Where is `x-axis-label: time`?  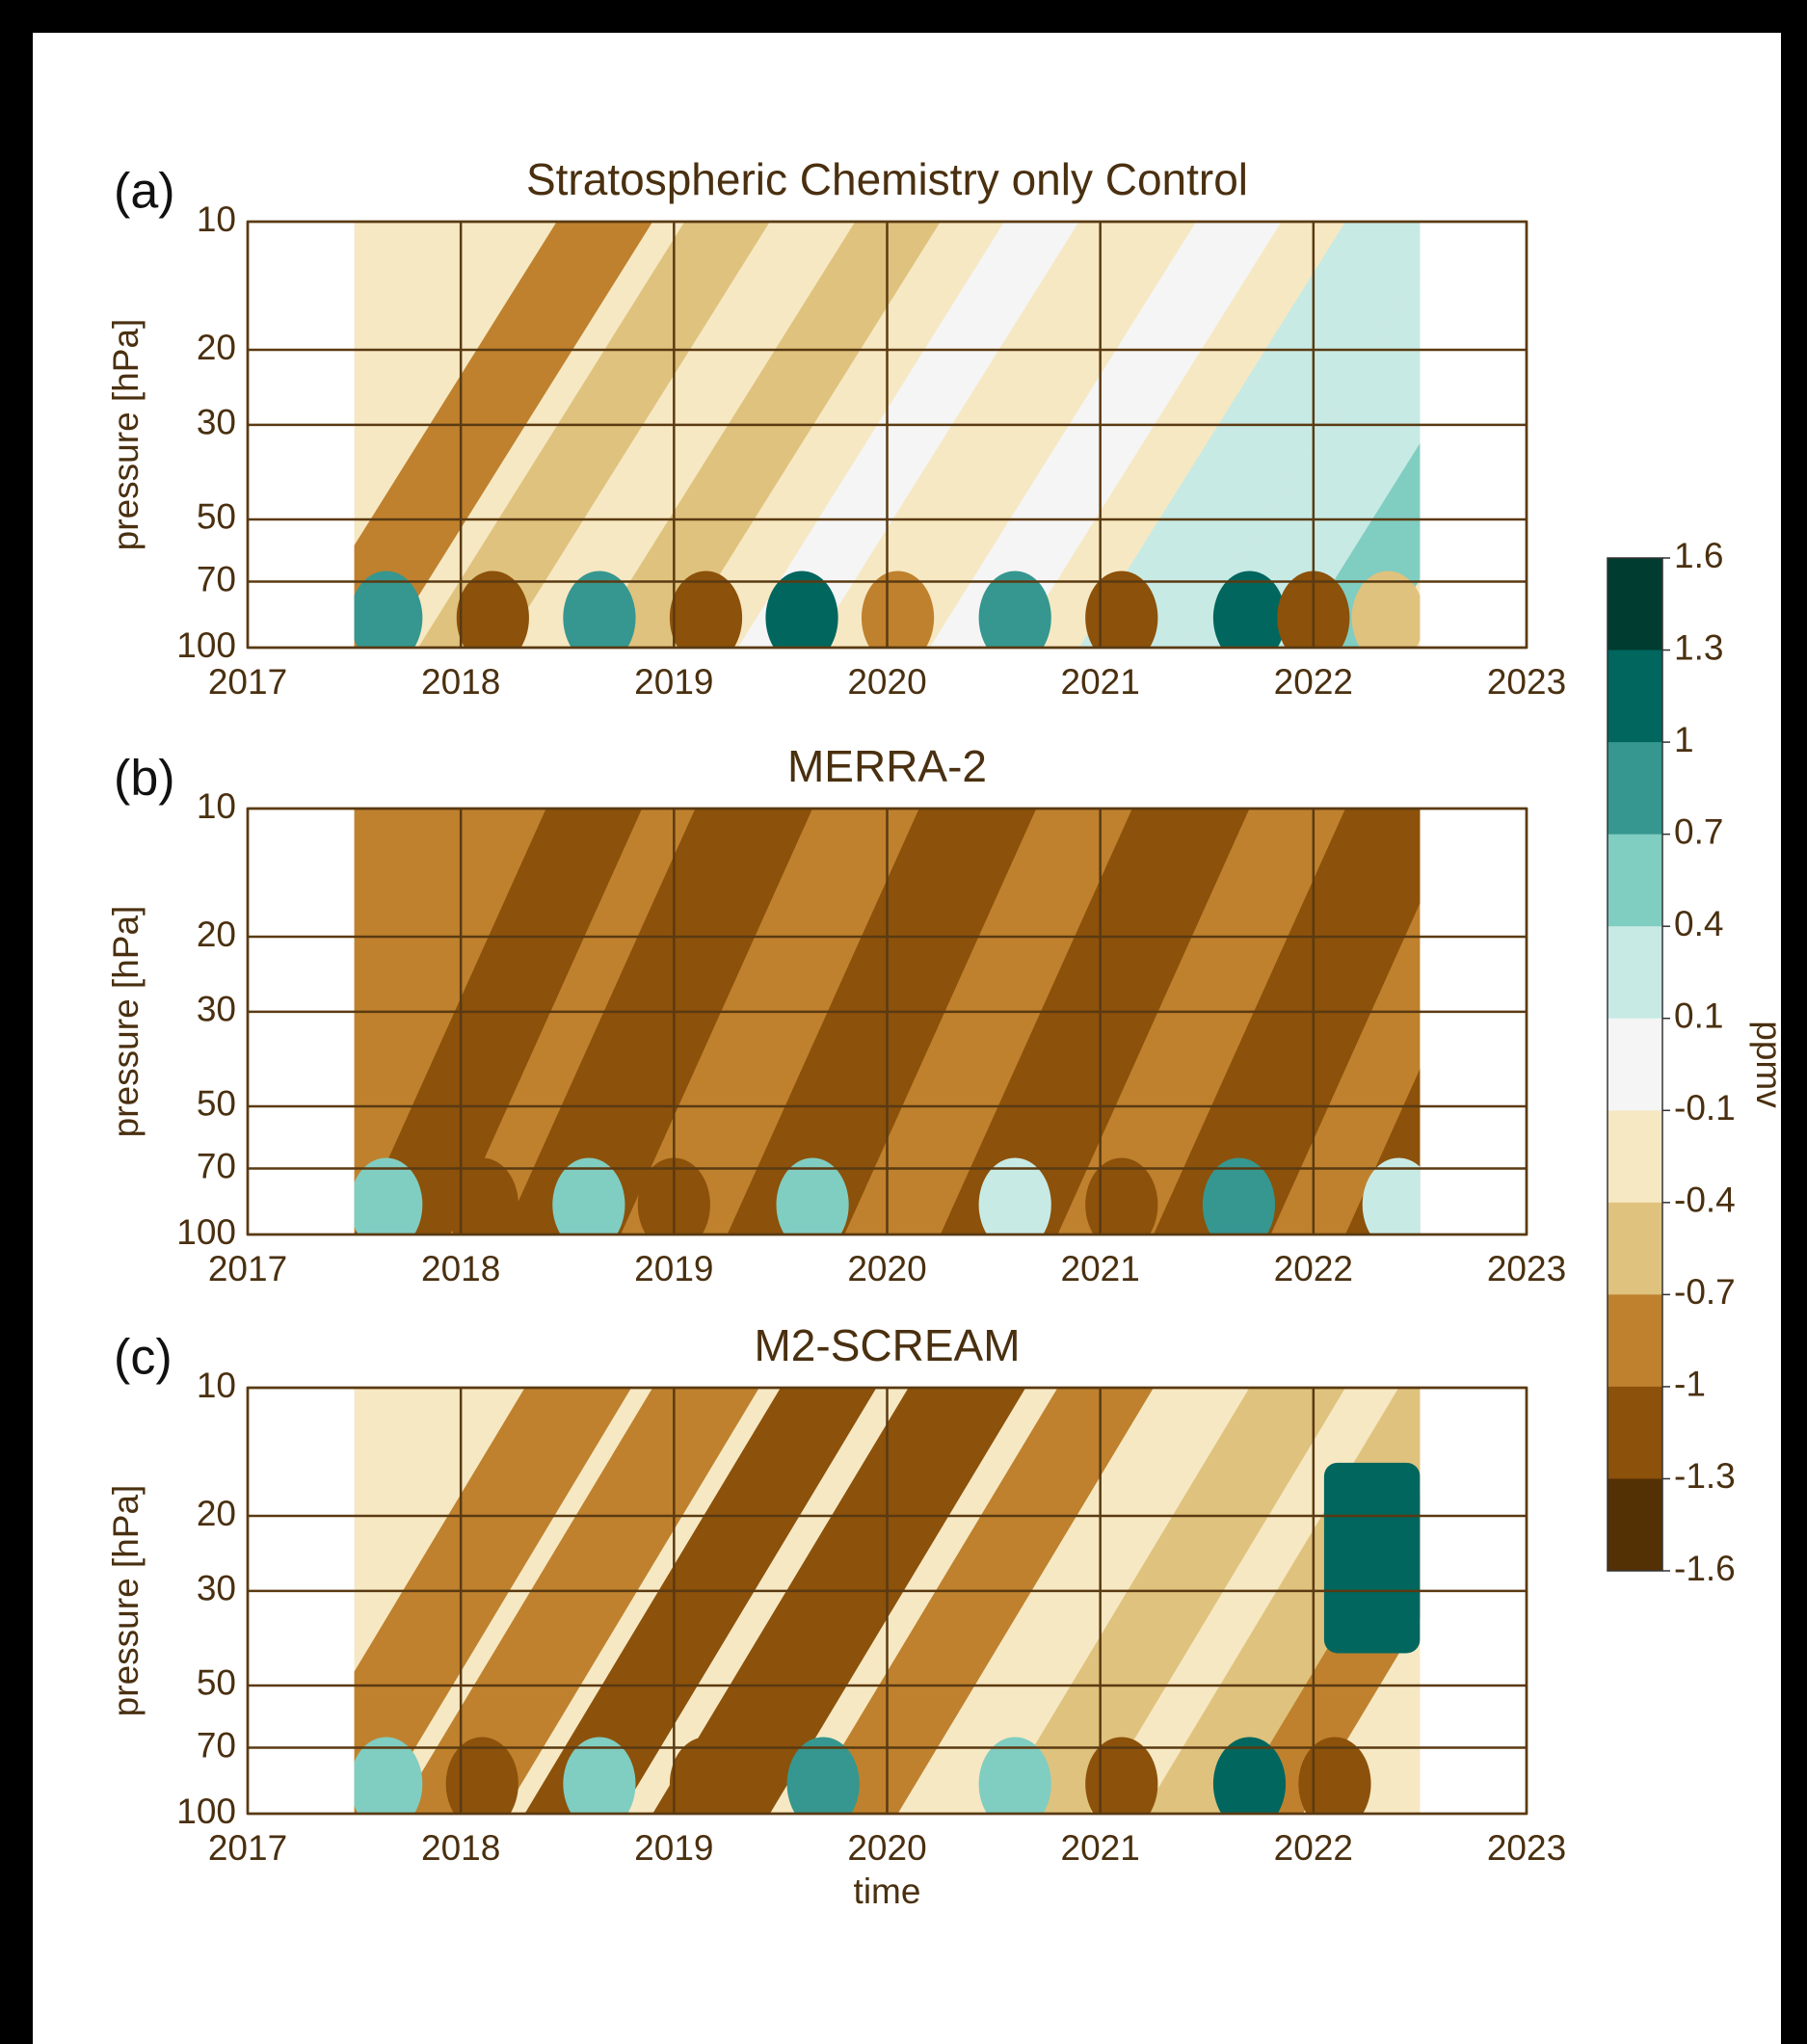 x-axis-label: time is located at coordinates (887, 1891).